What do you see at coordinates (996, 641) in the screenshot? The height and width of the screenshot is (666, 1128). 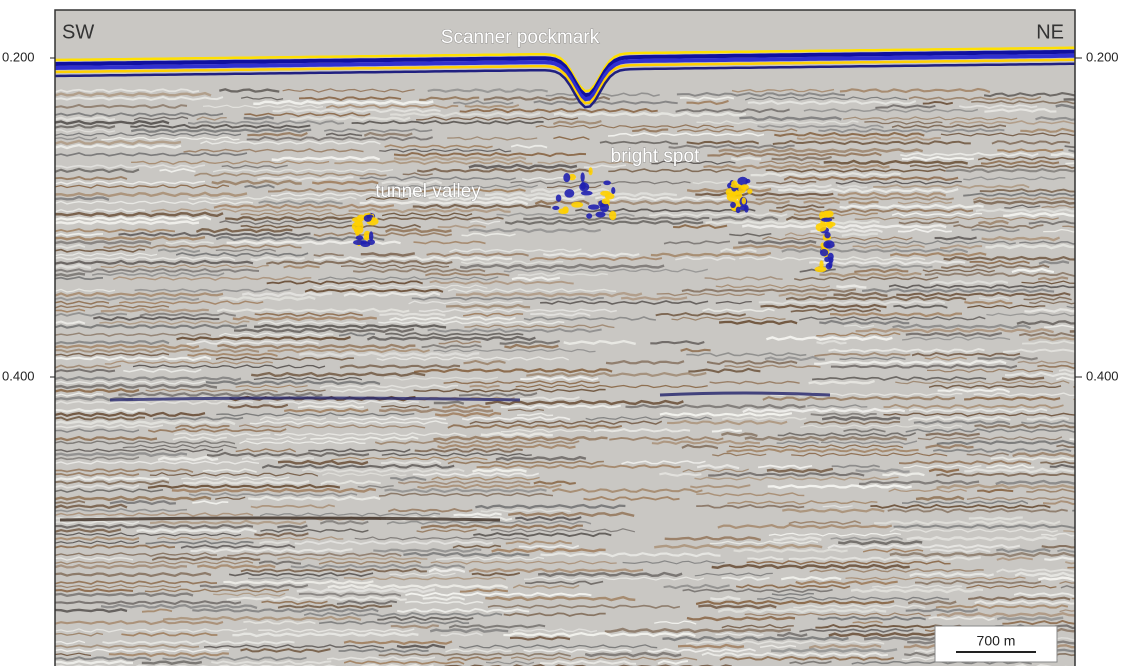 I see `scale-bar-label: 700 m` at bounding box center [996, 641].